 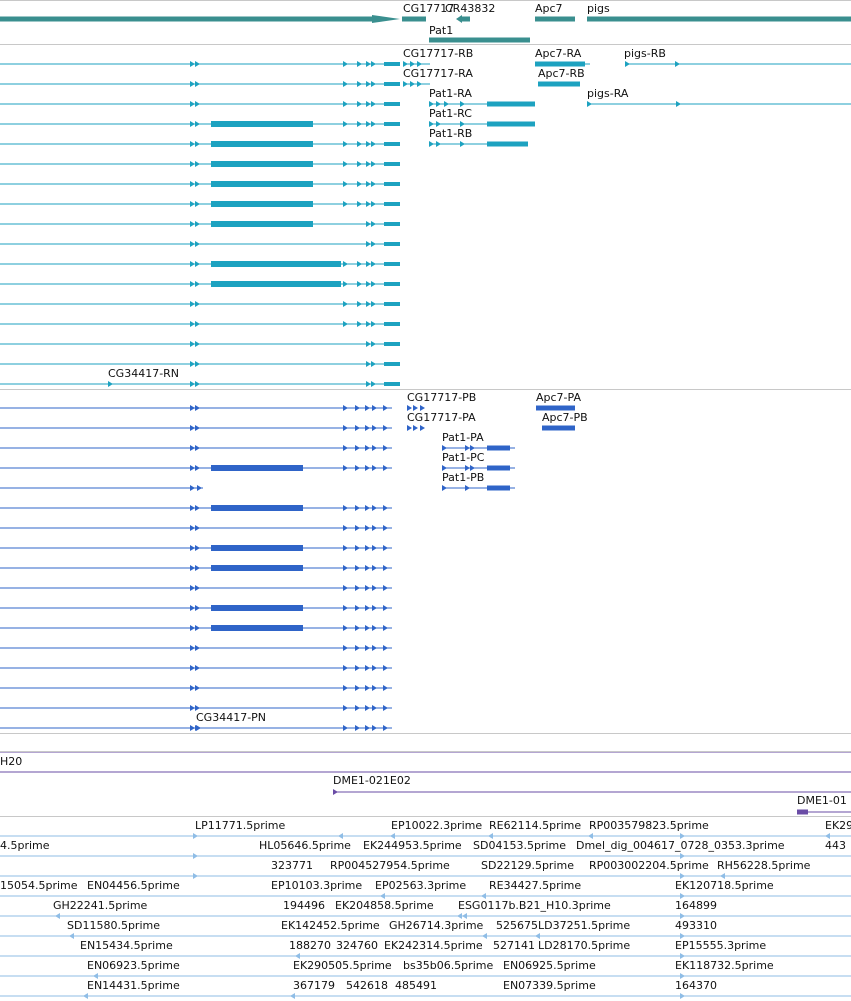 I want to click on transcript-label: Apc7-RB, so click(x=561, y=73).